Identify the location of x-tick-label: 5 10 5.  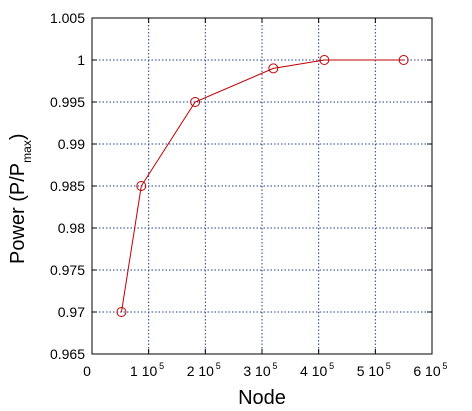
(374, 370).